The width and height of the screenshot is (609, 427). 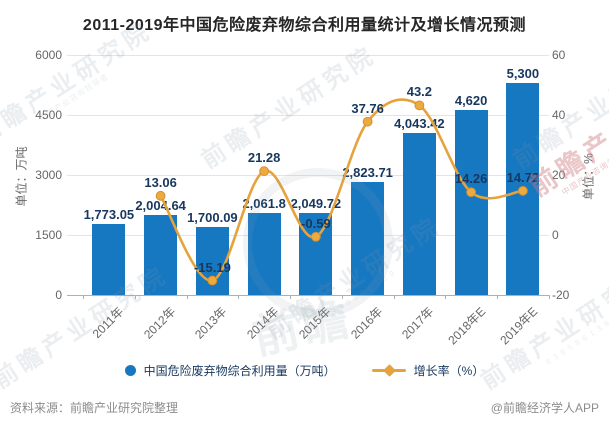 What do you see at coordinates (559, 175) in the screenshot?
I see `right-axis-tick-label: 20` at bounding box center [559, 175].